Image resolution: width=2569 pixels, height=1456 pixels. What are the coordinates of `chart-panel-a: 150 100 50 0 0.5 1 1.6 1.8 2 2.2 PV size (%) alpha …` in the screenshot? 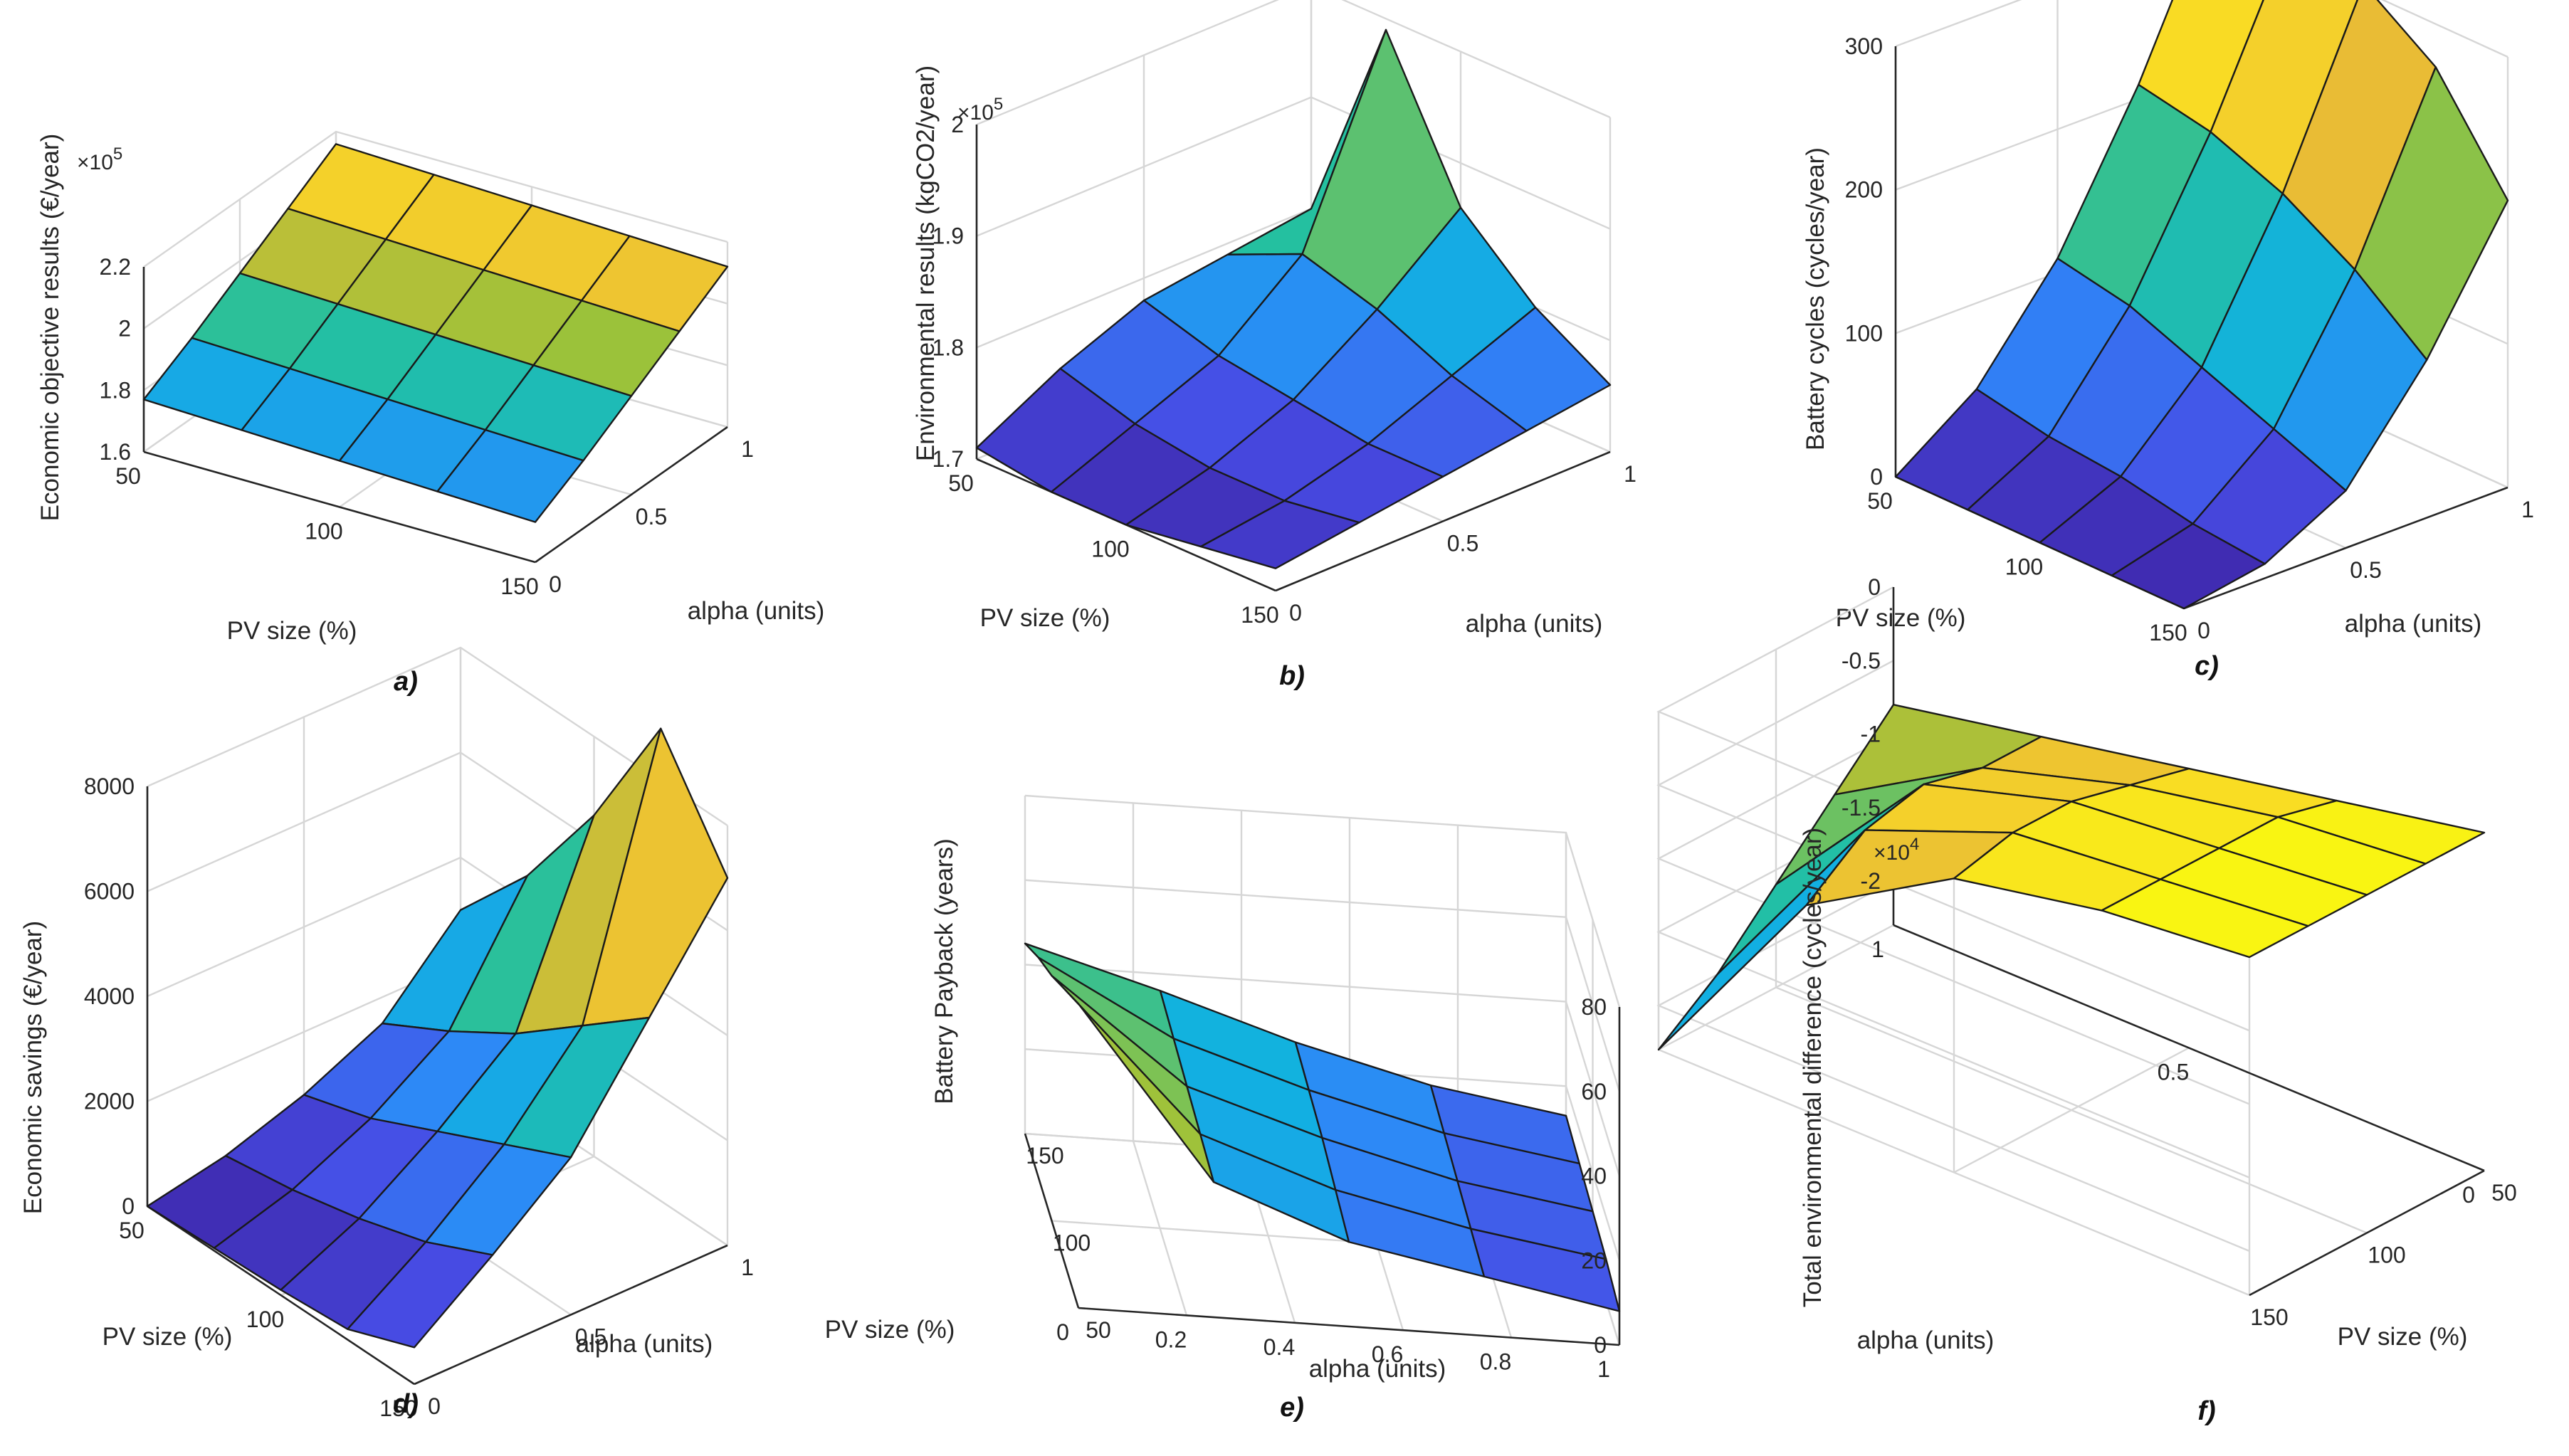 It's located at (430, 413).